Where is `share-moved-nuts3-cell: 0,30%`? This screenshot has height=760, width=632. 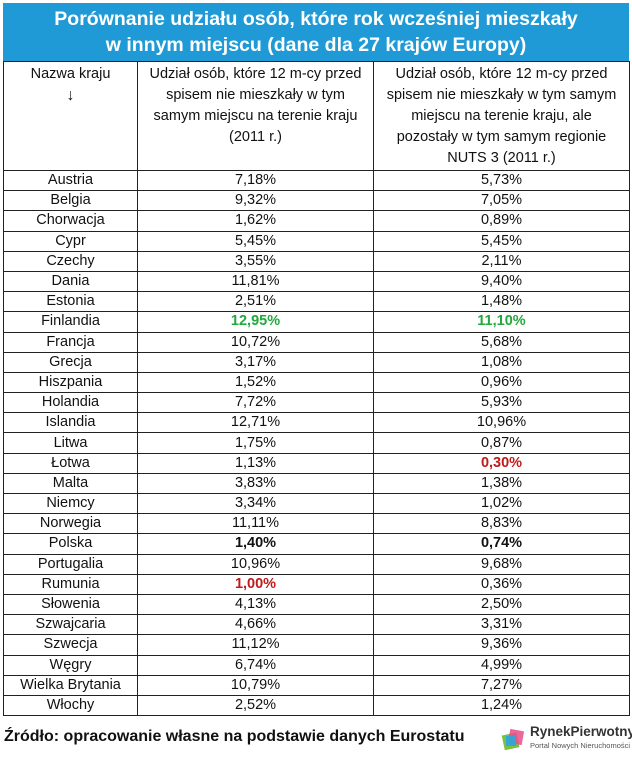
share-moved-nuts3-cell: 0,30% is located at coordinates (501, 463).